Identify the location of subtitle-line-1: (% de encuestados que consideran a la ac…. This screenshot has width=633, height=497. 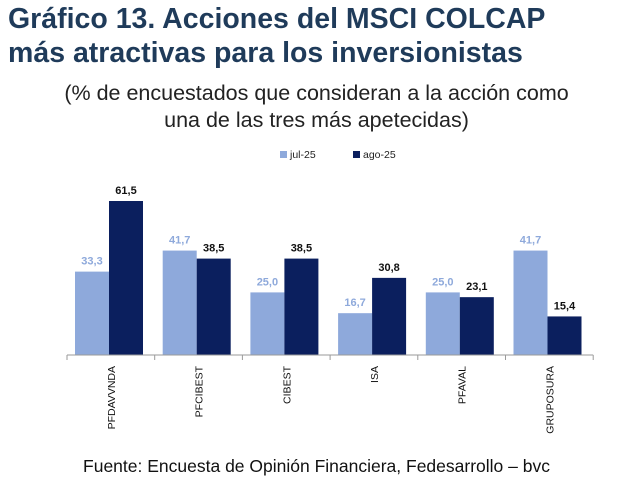
(316, 93).